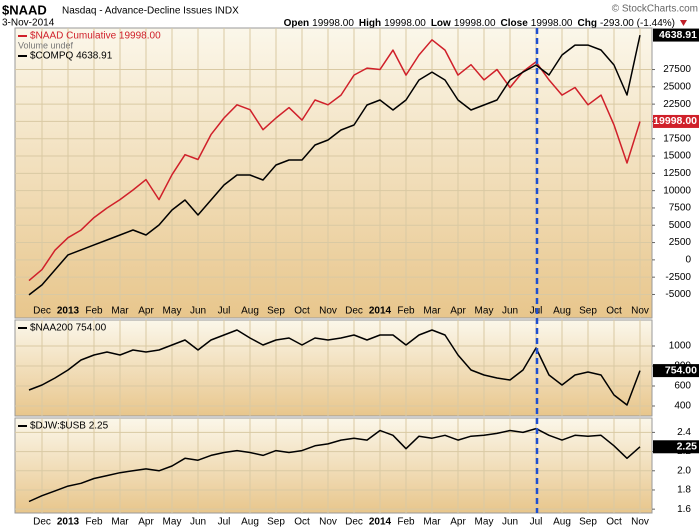 This screenshot has height=530, width=700. Describe the element at coordinates (680, 346) in the screenshot. I see `y-tick-label: 1000` at that location.